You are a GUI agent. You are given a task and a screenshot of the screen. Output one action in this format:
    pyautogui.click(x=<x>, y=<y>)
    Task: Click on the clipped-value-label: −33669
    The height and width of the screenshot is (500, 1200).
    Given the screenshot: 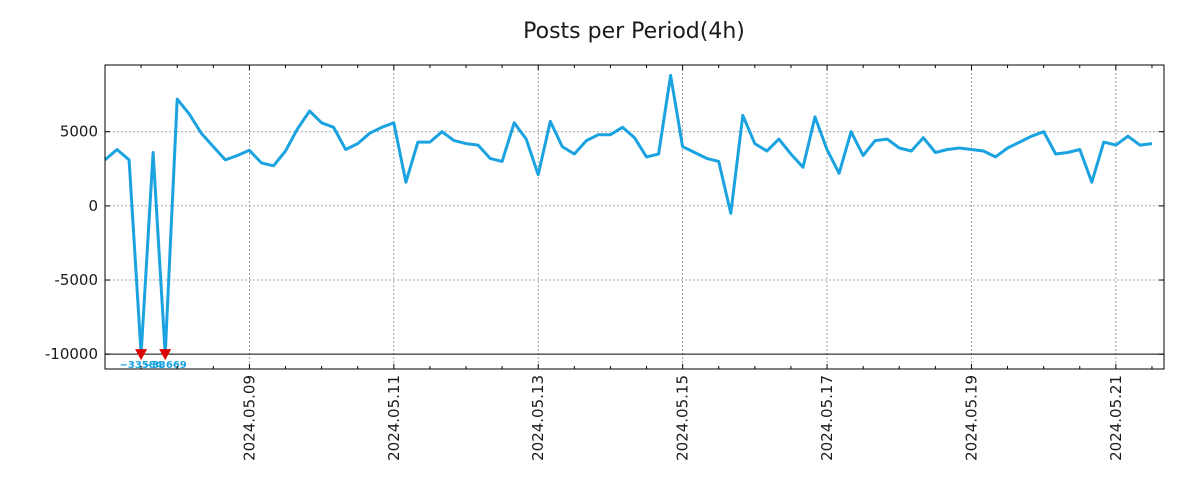 What is the action you would take?
    pyautogui.click(x=165, y=365)
    